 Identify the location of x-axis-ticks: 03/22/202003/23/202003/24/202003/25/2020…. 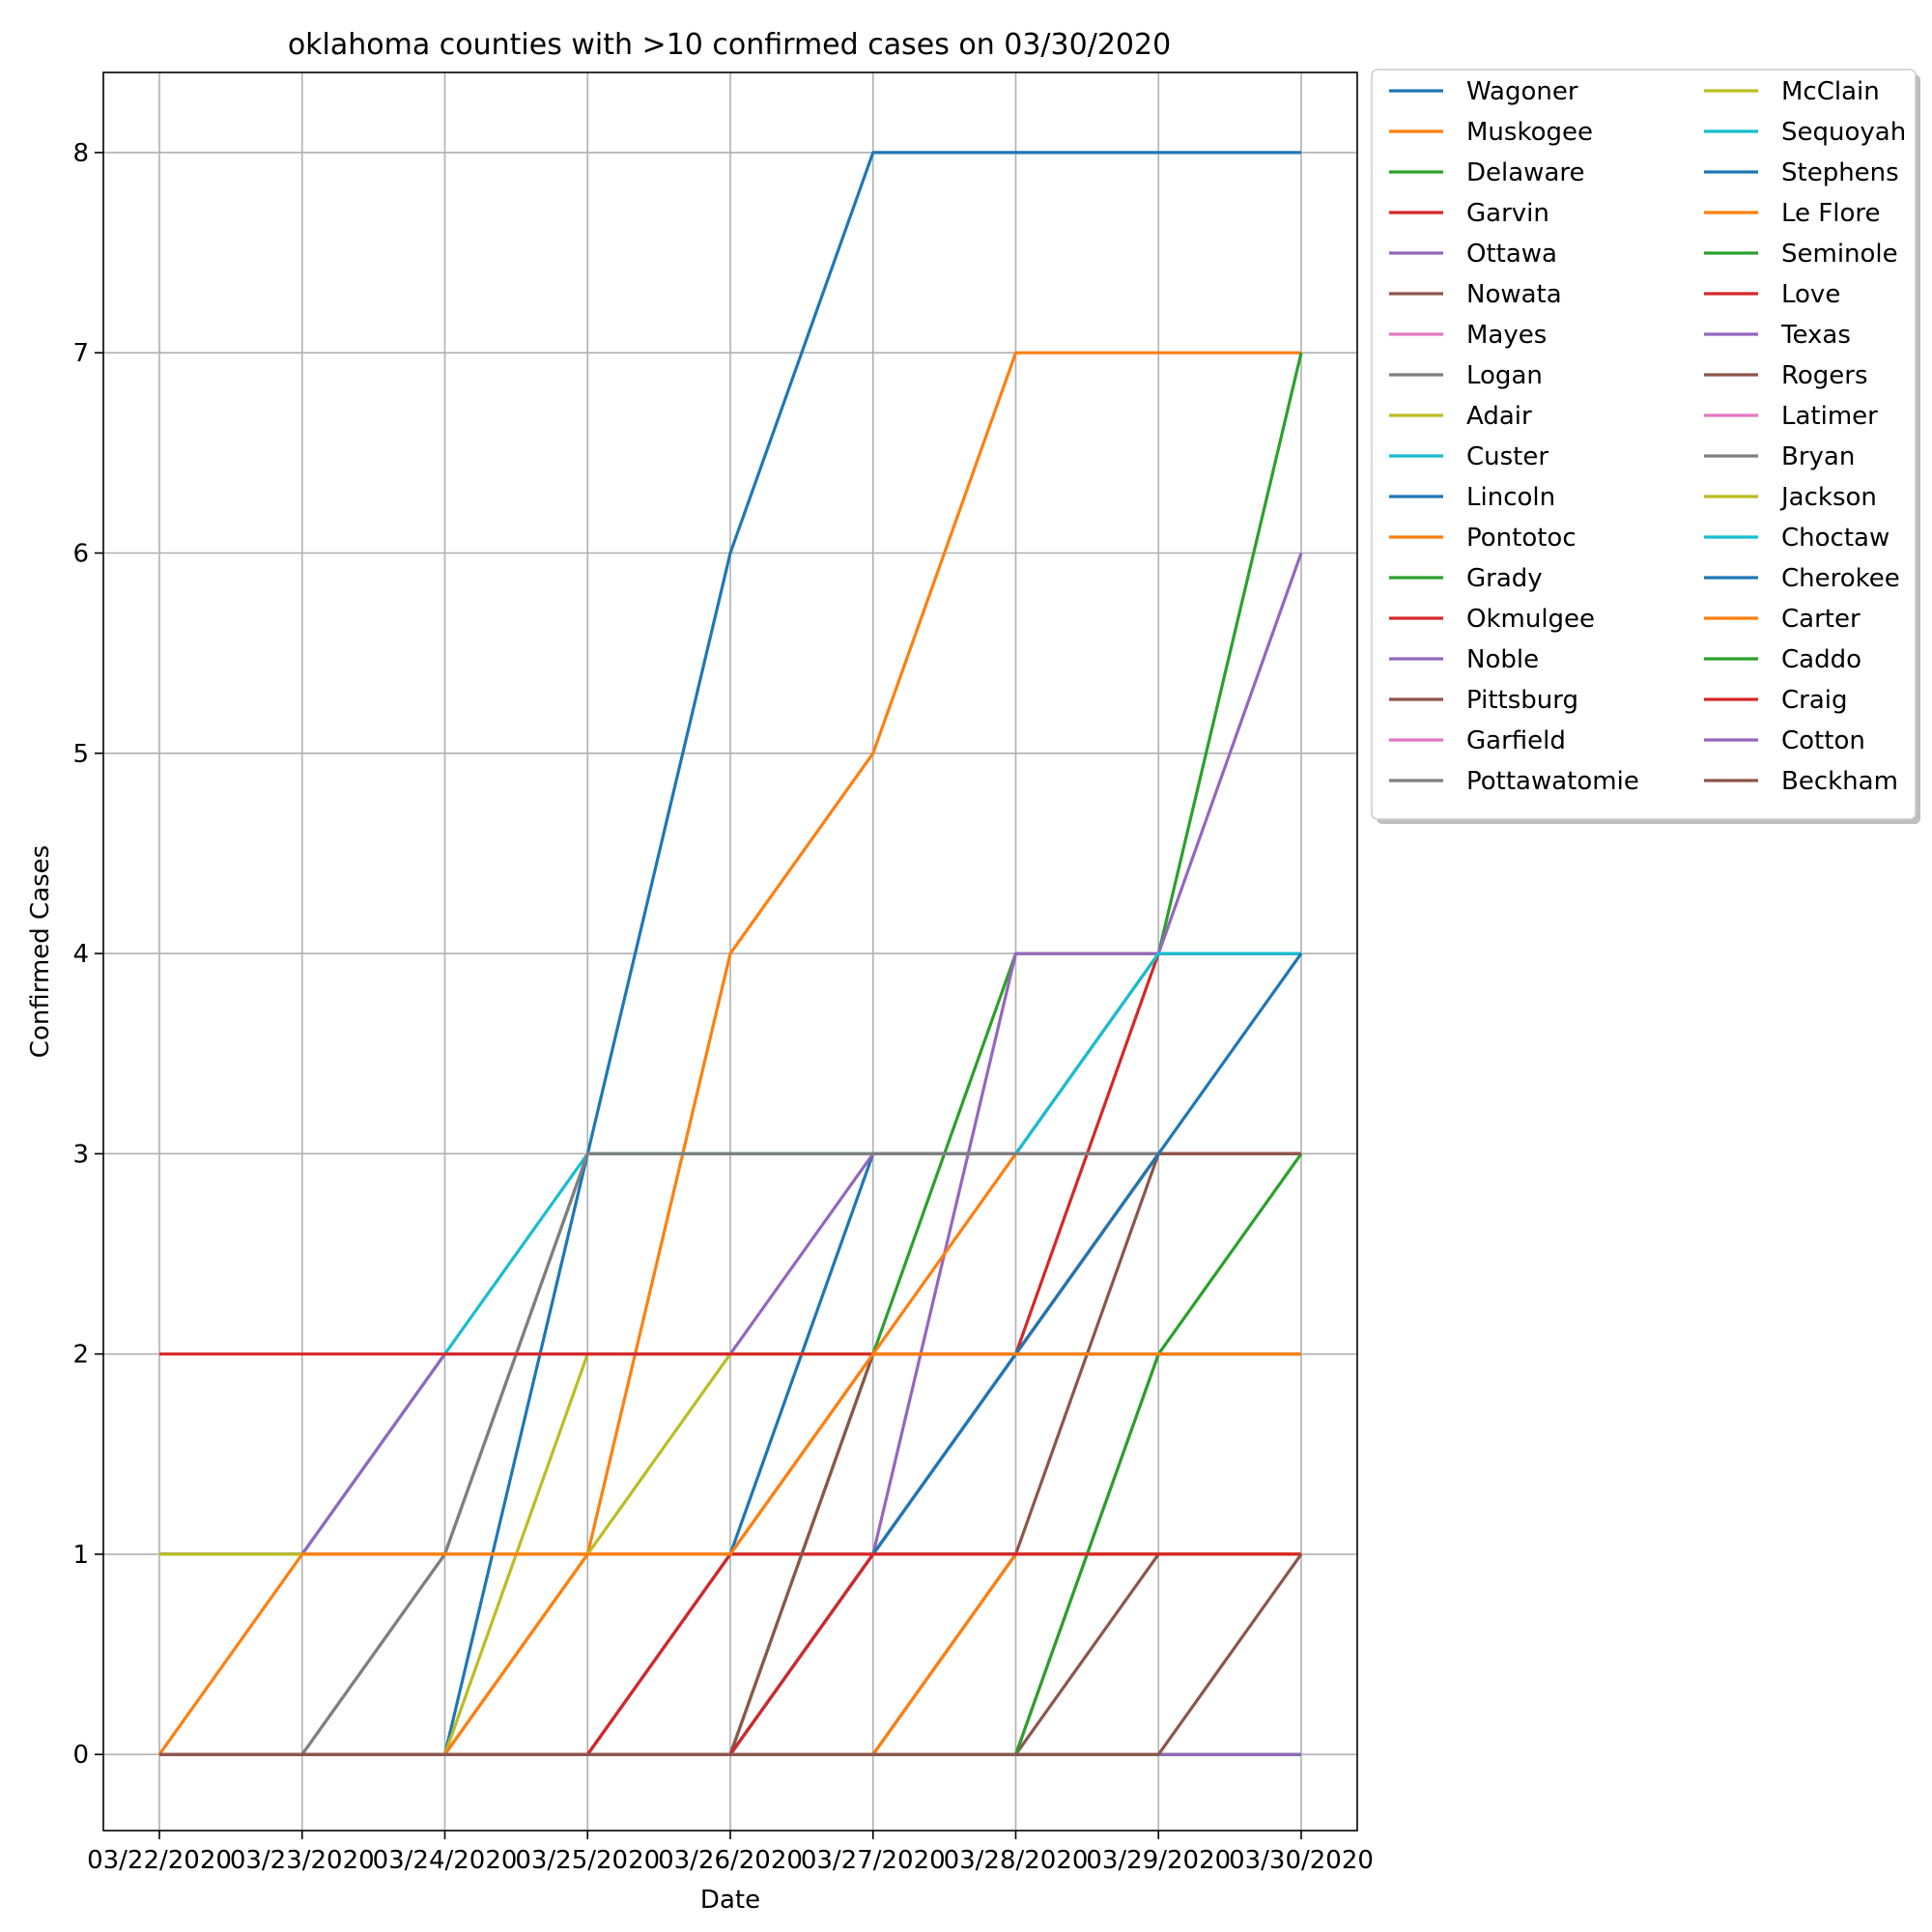
(730, 1853).